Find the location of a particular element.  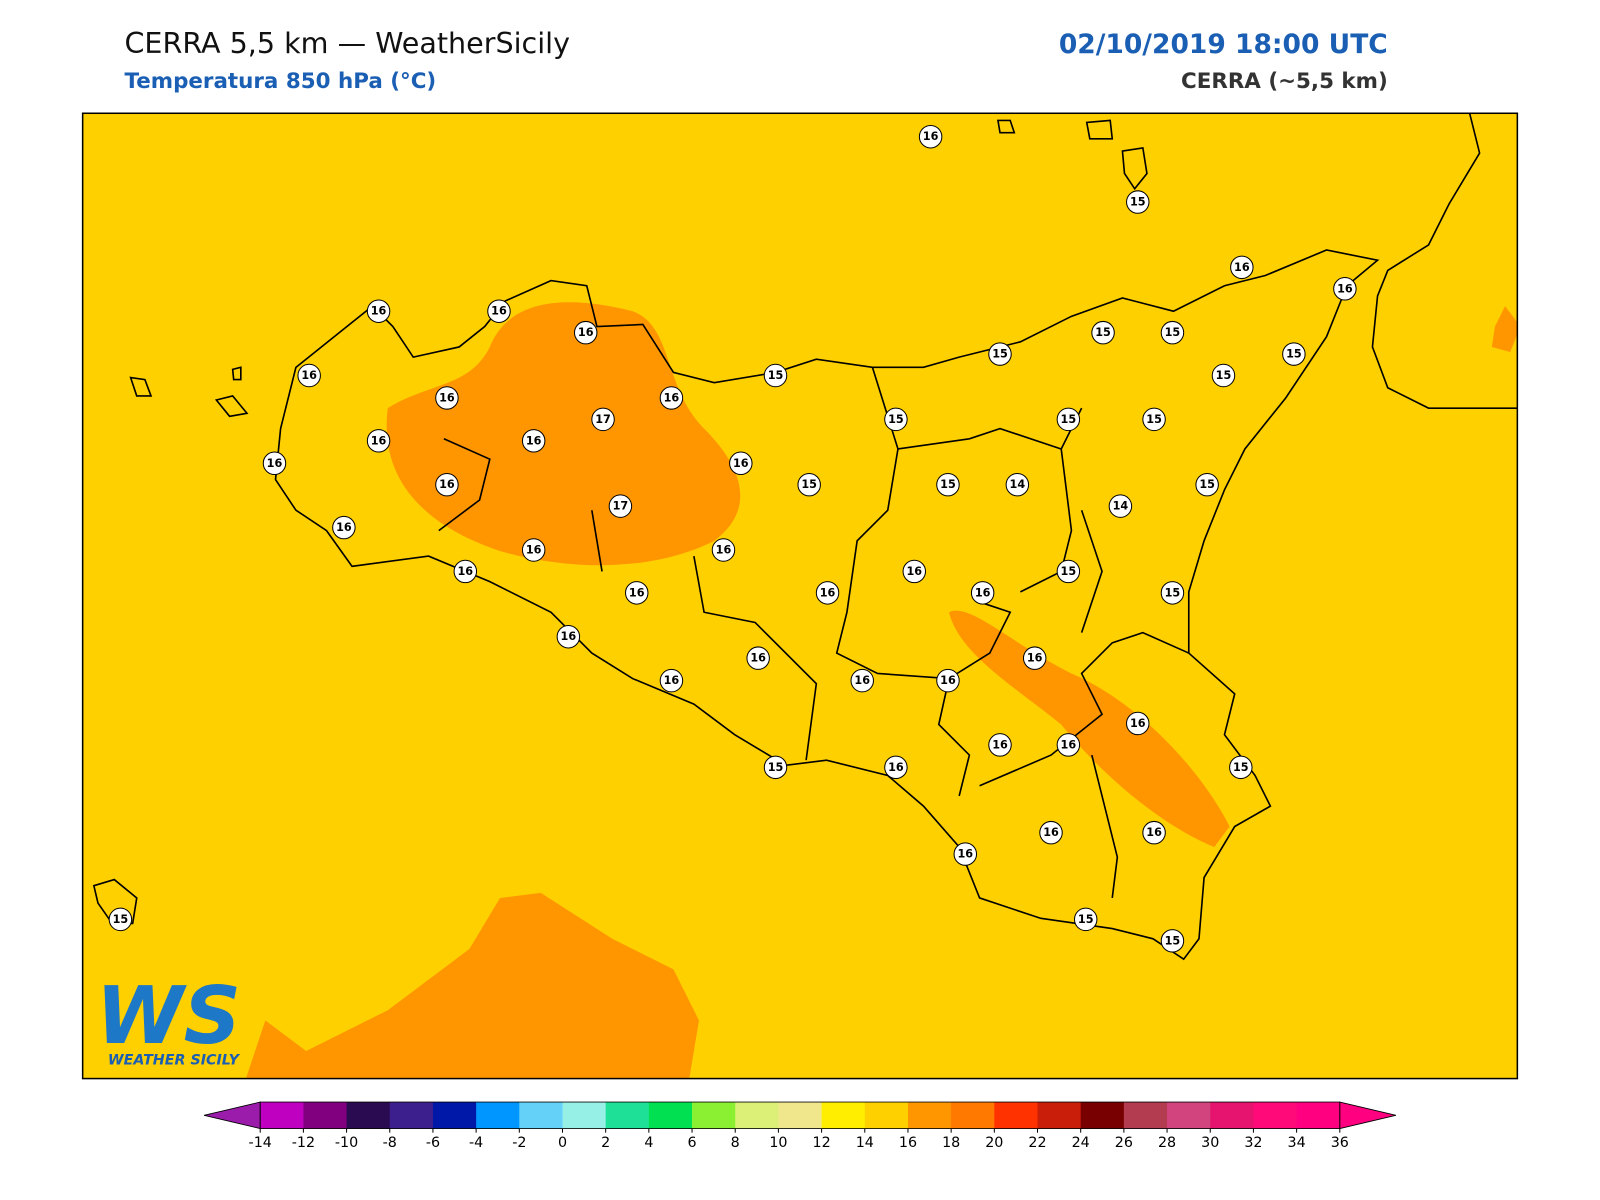

colorbar-tick-label: 36 is located at coordinates (1340, 1143).